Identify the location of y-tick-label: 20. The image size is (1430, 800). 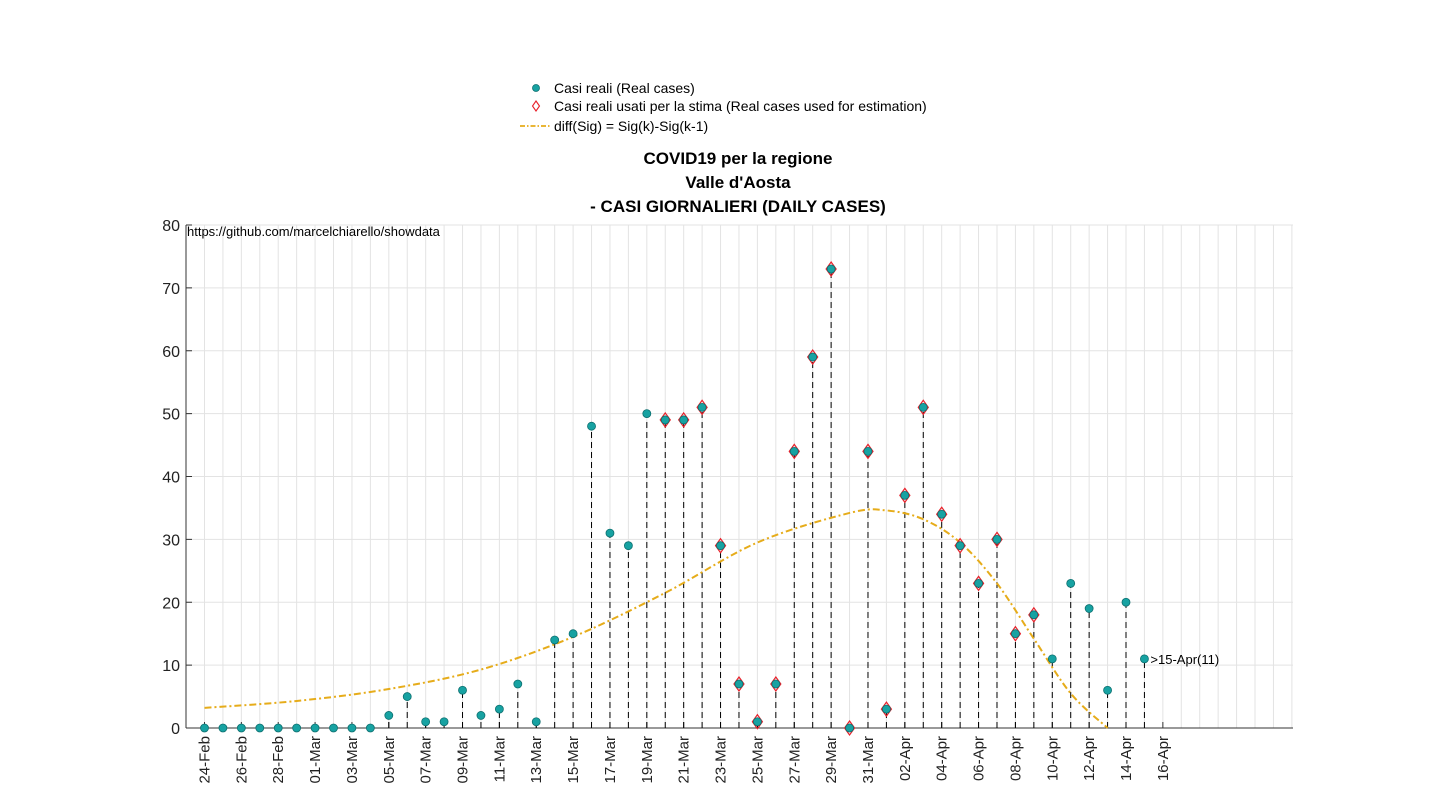
(171, 603).